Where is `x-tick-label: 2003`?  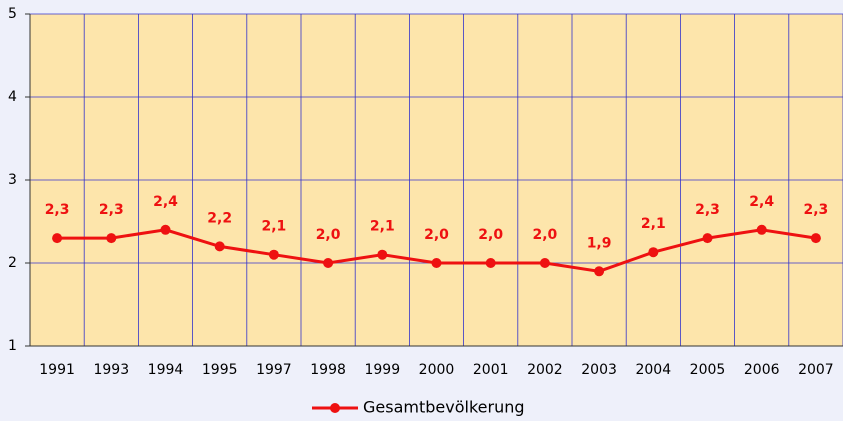 x-tick-label: 2003 is located at coordinates (599, 370).